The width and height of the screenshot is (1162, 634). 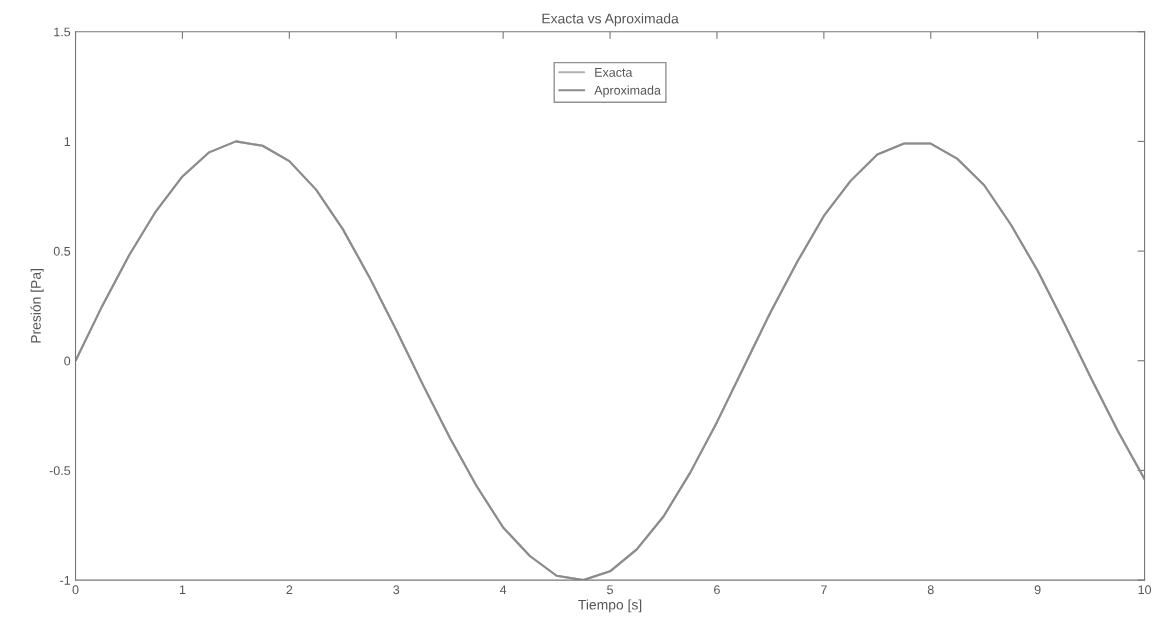 What do you see at coordinates (824, 590) in the screenshot?
I see `x-tick-label: 7` at bounding box center [824, 590].